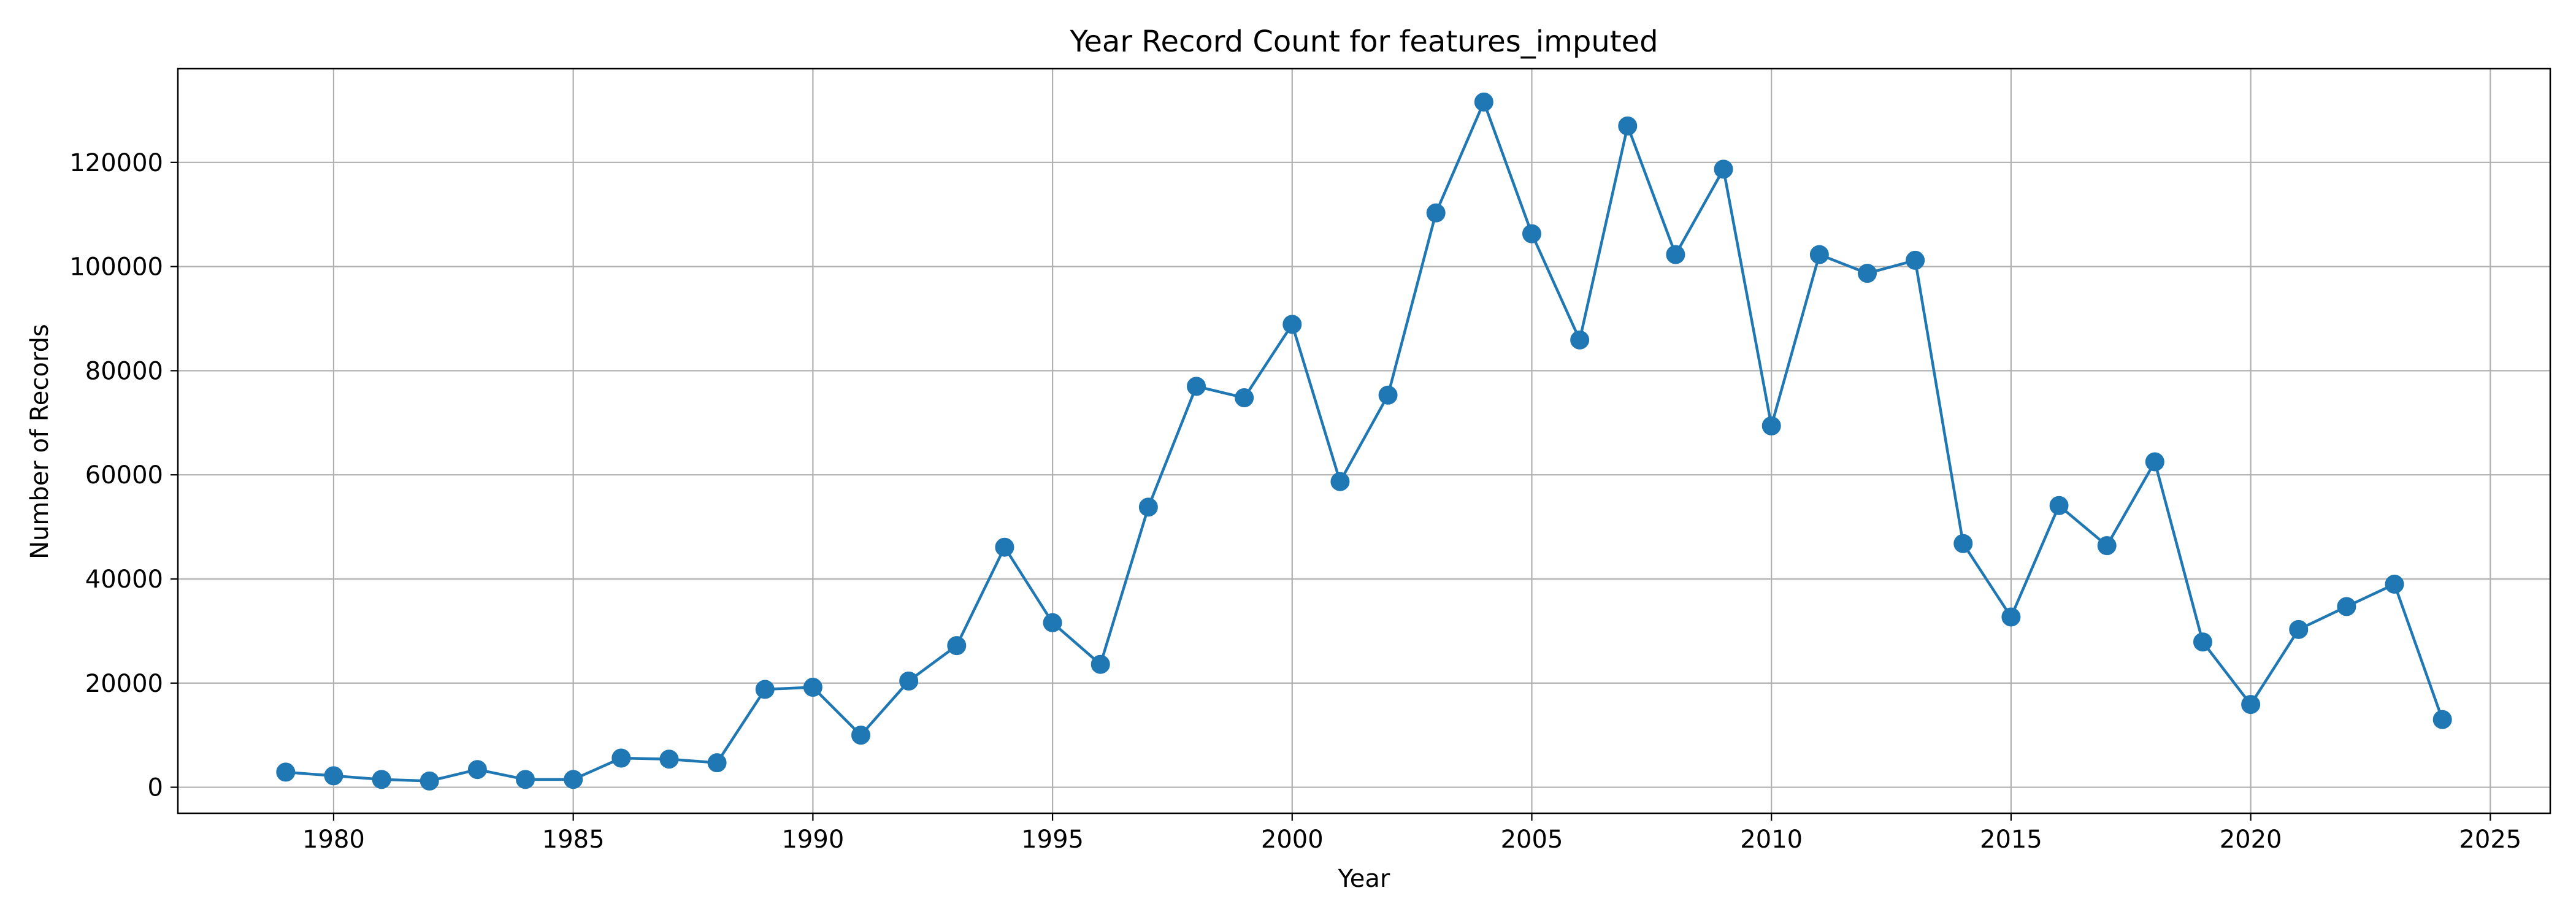 Image resolution: width=2576 pixels, height=920 pixels. I want to click on y-axis-label: Number of Records, so click(40, 441).